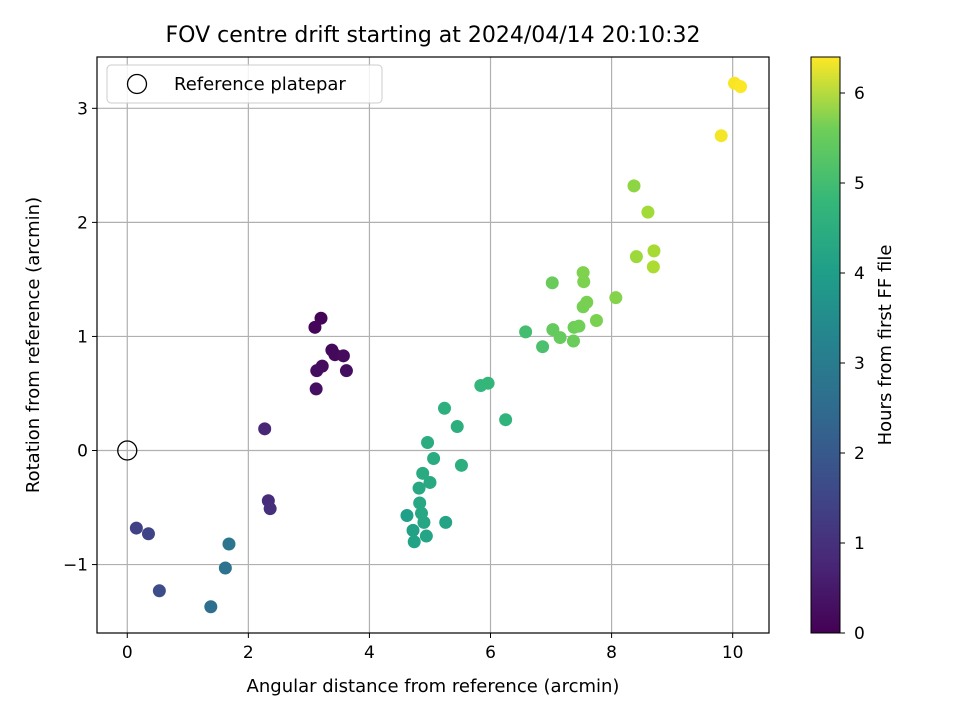 The image size is (960, 720). I want to click on legend-box, so click(244, 84).